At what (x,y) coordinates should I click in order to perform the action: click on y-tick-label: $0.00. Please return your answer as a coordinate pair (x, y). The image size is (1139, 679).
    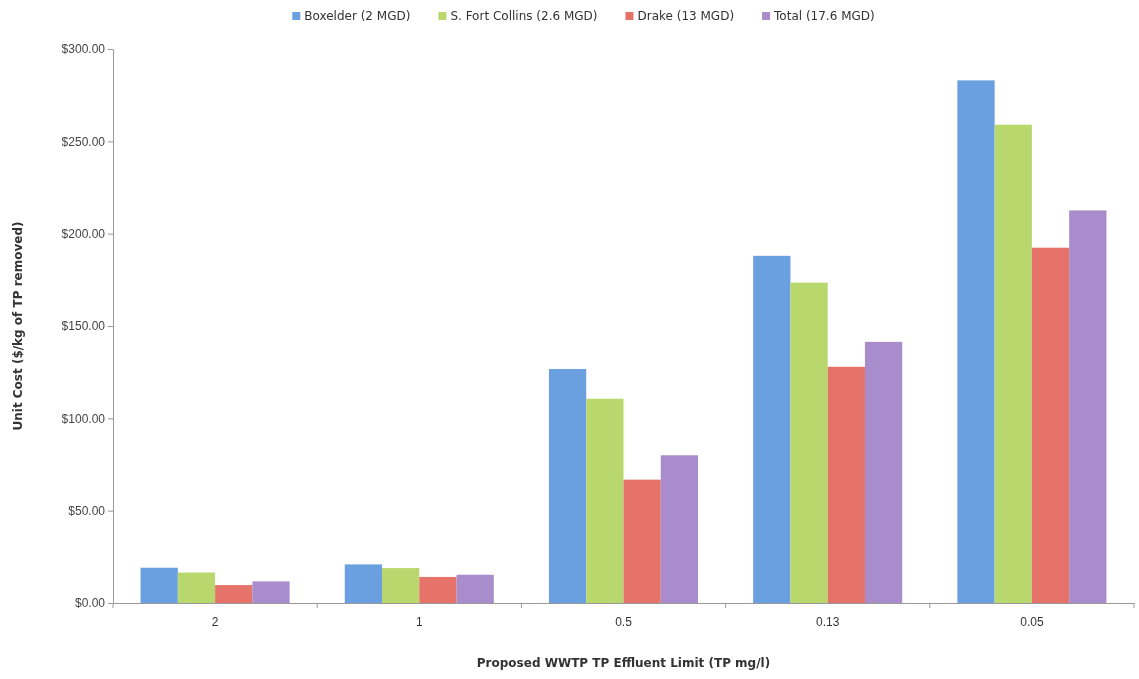
    Looking at the image, I should click on (90, 603).